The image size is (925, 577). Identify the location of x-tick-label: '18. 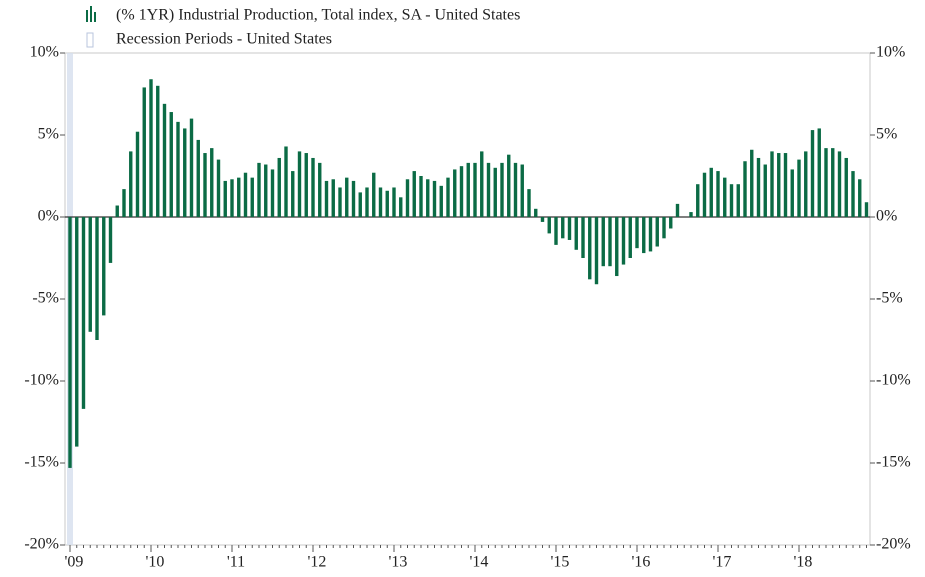
(803, 562).